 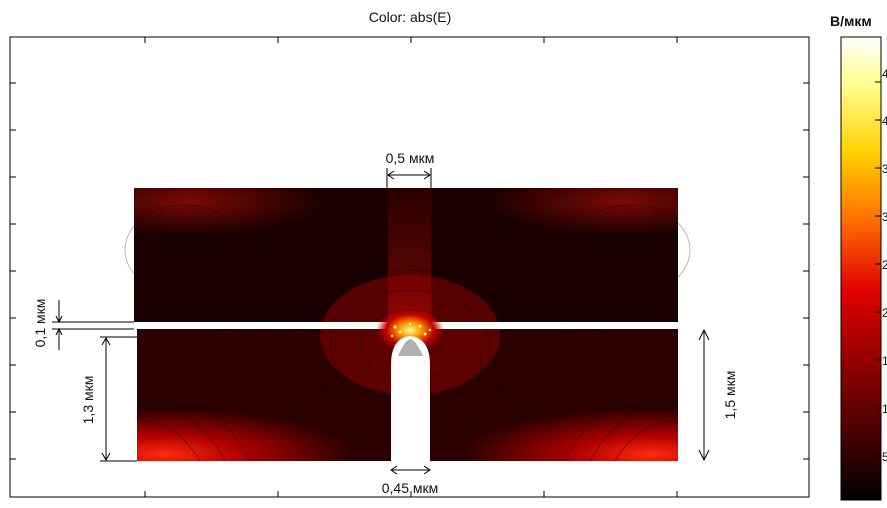 What do you see at coordinates (410, 17) in the screenshot?
I see `plot-title: Color: abs(E)` at bounding box center [410, 17].